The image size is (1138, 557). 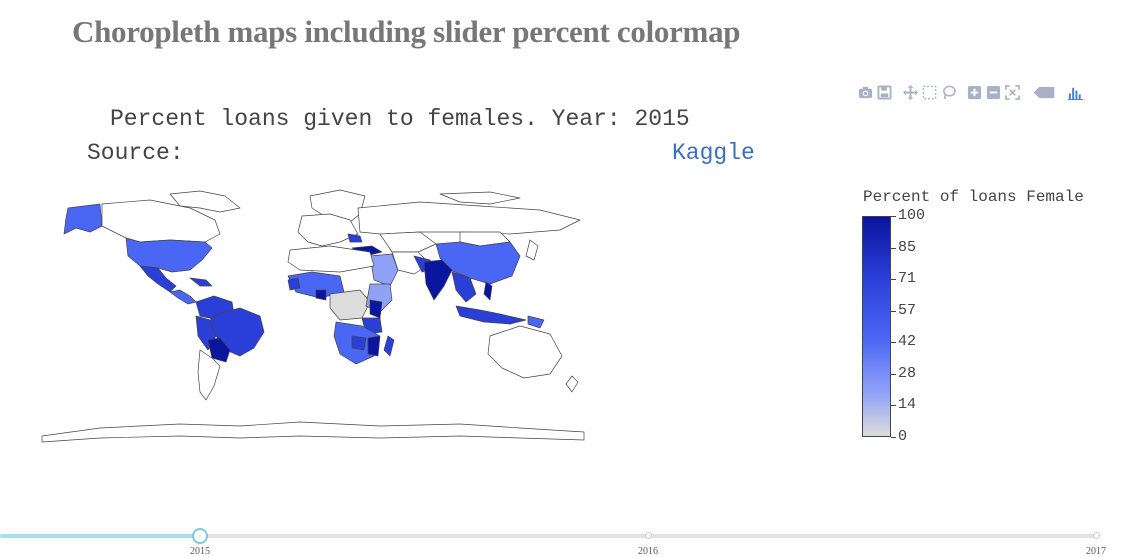 What do you see at coordinates (907, 405) in the screenshot?
I see `colorbar-tick-label: 14` at bounding box center [907, 405].